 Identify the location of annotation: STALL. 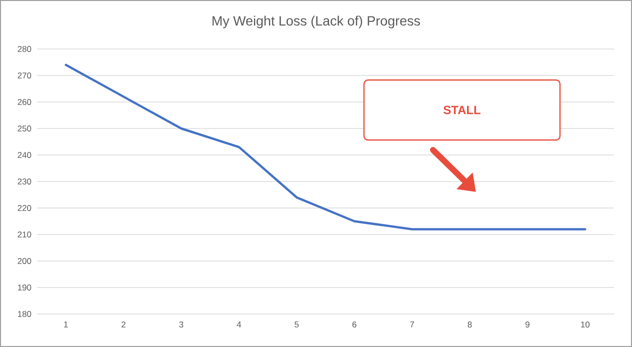
(462, 110).